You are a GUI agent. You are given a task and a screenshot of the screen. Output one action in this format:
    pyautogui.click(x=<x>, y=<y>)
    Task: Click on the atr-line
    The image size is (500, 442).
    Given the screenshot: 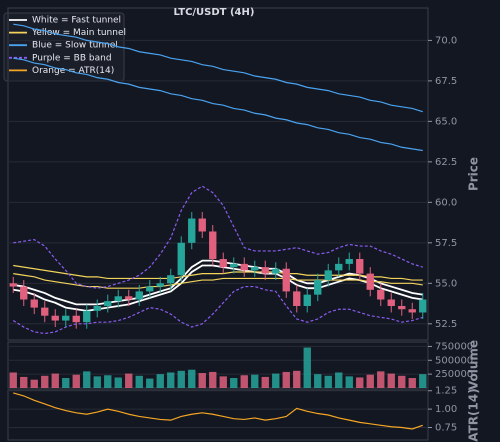 What is the action you would take?
    pyautogui.click(x=218, y=411)
    